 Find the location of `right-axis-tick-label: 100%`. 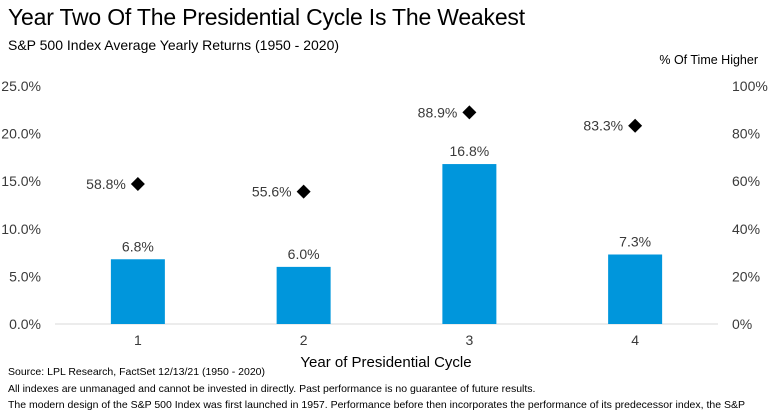

right-axis-tick-label: 100% is located at coordinates (750, 86).